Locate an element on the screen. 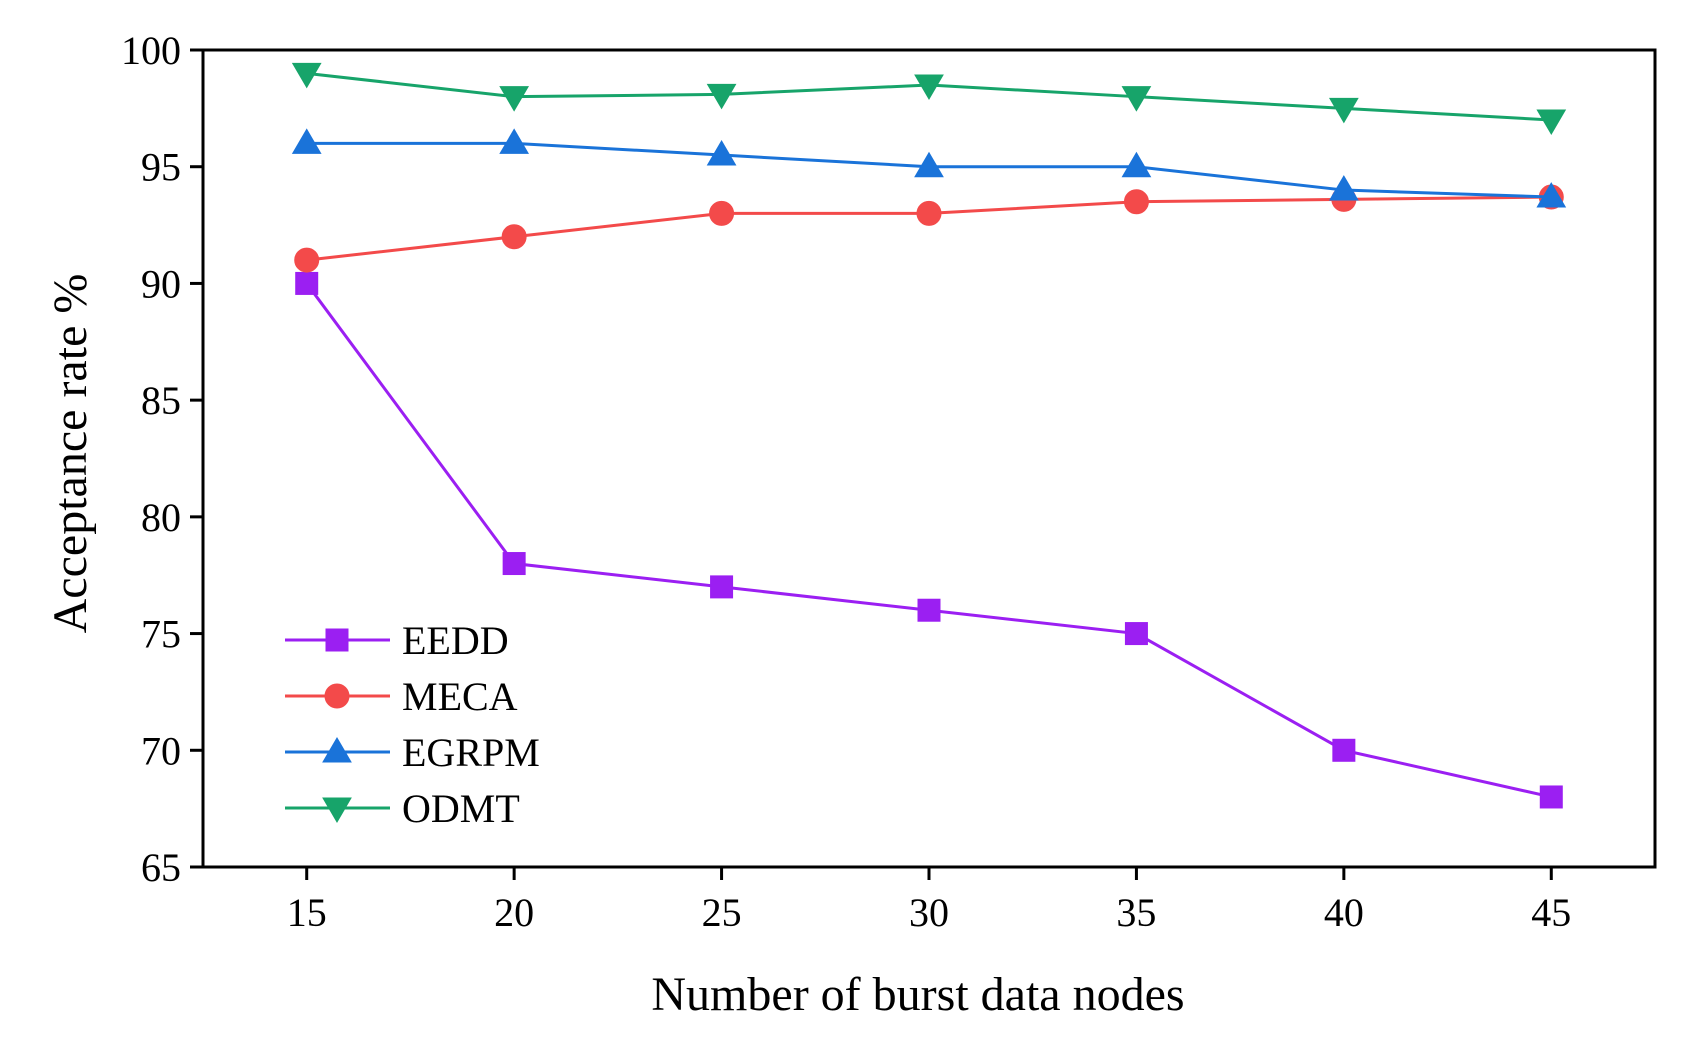 This screenshot has width=1683, height=1043. x-tick-label: 35 is located at coordinates (1136, 912).